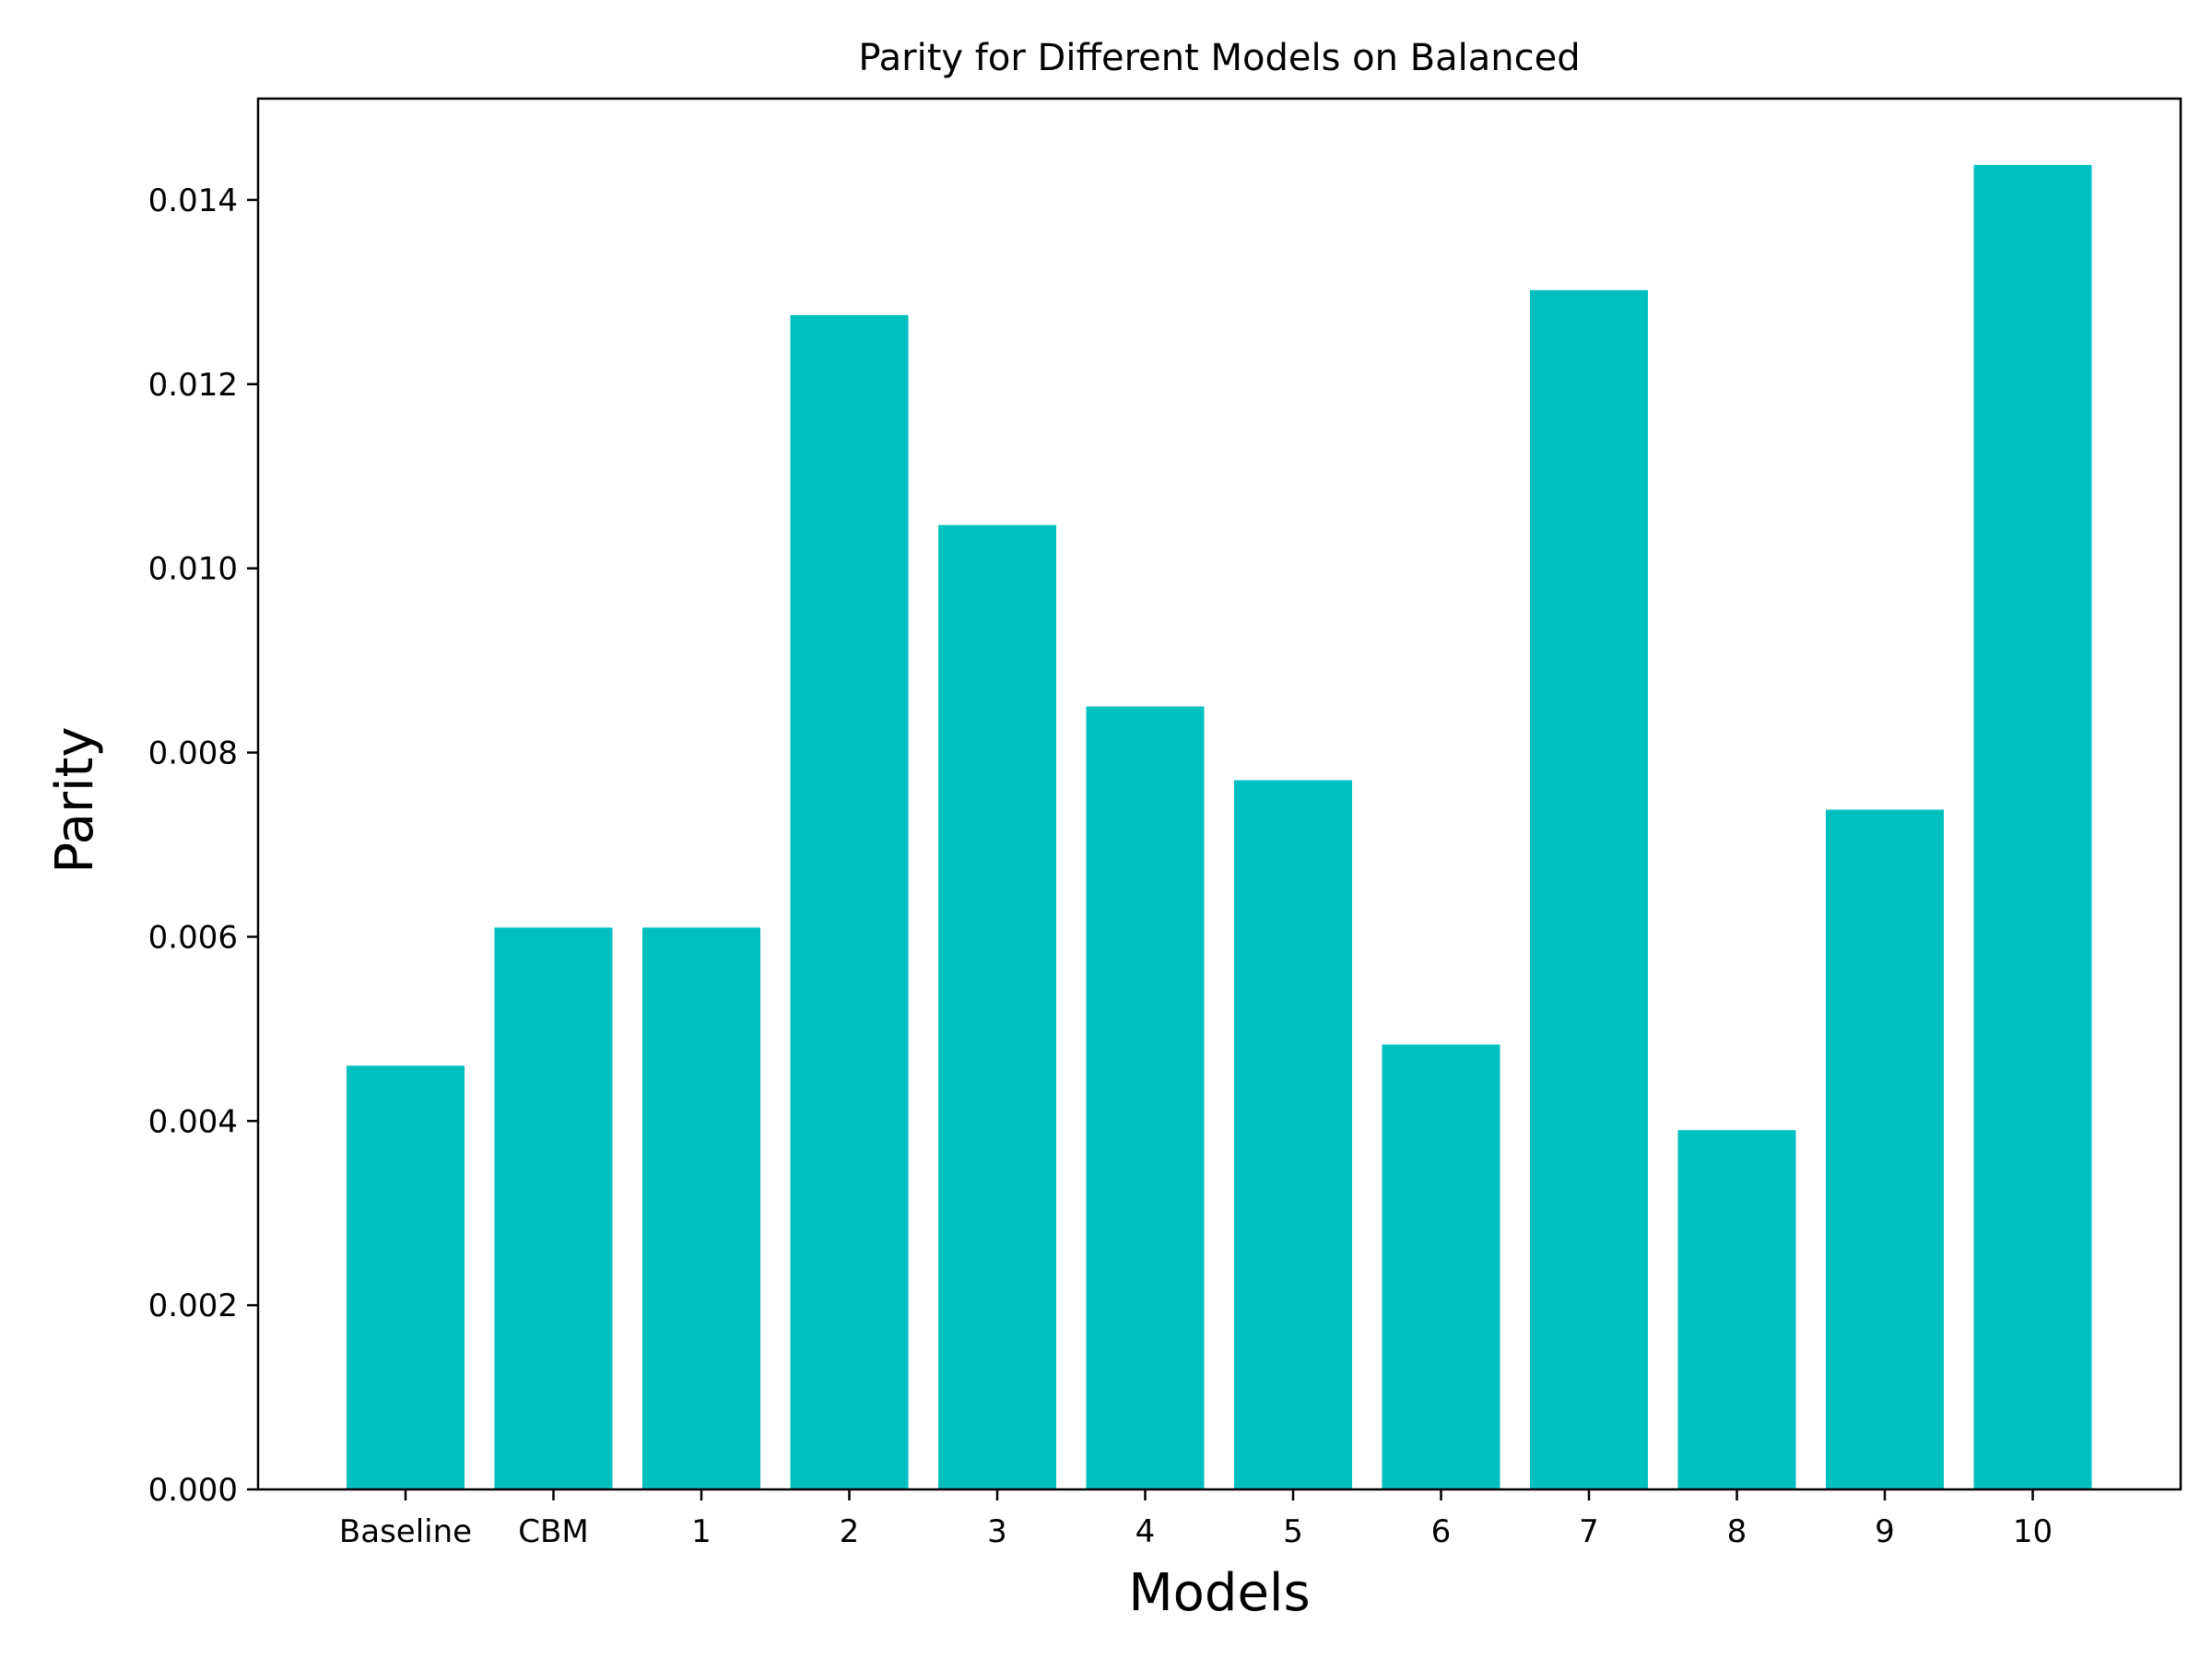  Describe the element at coordinates (2033, 1531) in the screenshot. I see `x-tick-label: 10` at that location.